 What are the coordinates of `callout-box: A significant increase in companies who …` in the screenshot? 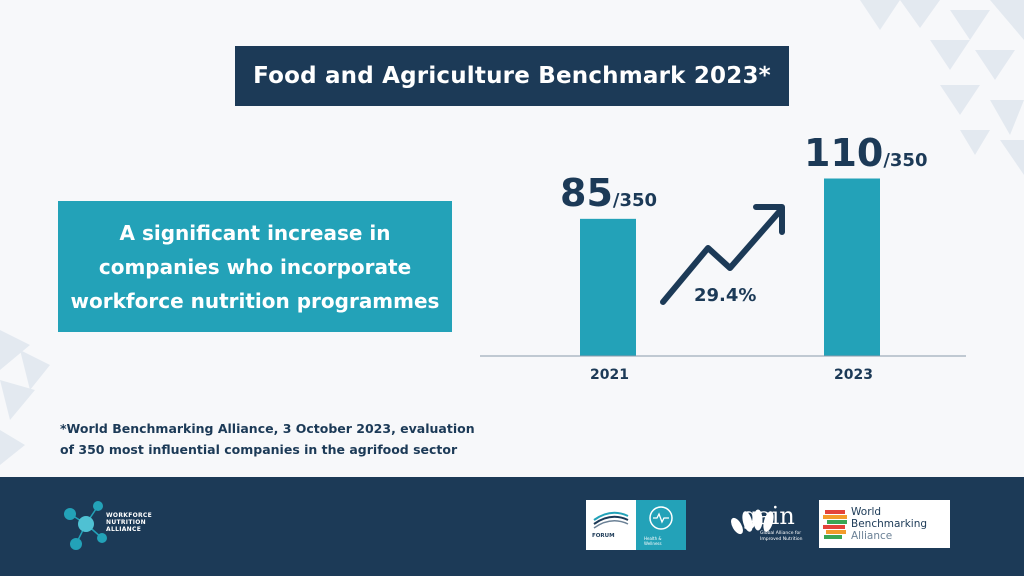 It's located at (255, 266).